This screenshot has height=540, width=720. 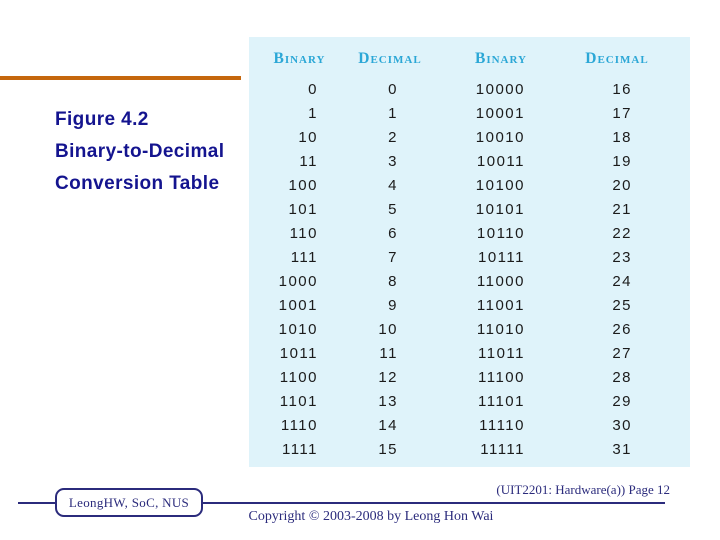 I want to click on binary-cell: 10, so click(x=308, y=137).